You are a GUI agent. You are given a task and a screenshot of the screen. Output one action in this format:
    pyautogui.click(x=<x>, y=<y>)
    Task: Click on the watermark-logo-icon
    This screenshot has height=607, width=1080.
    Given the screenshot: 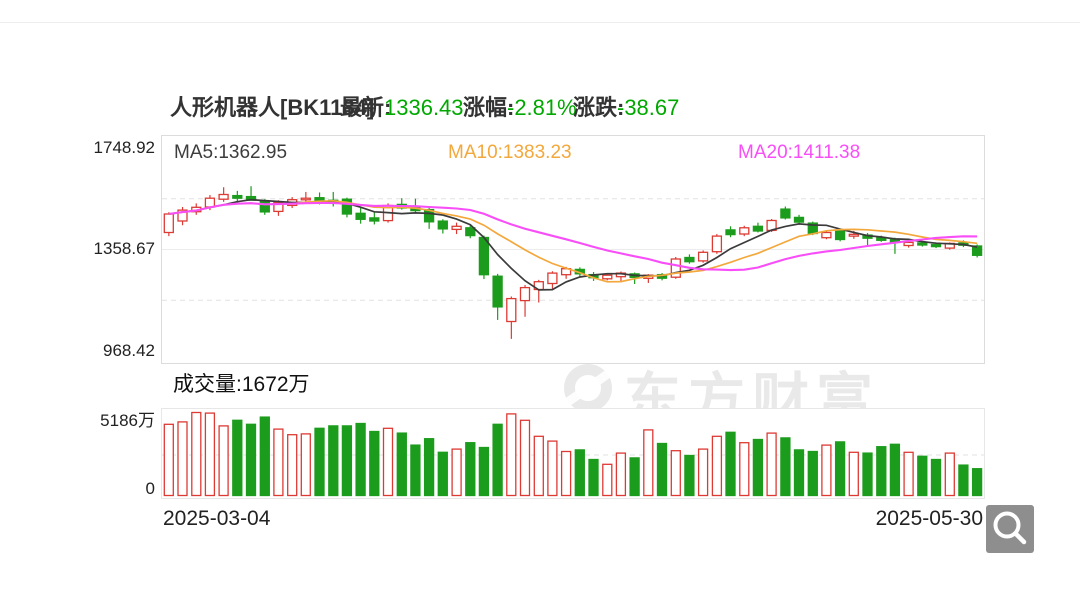 What is the action you would take?
    pyautogui.click(x=588, y=388)
    